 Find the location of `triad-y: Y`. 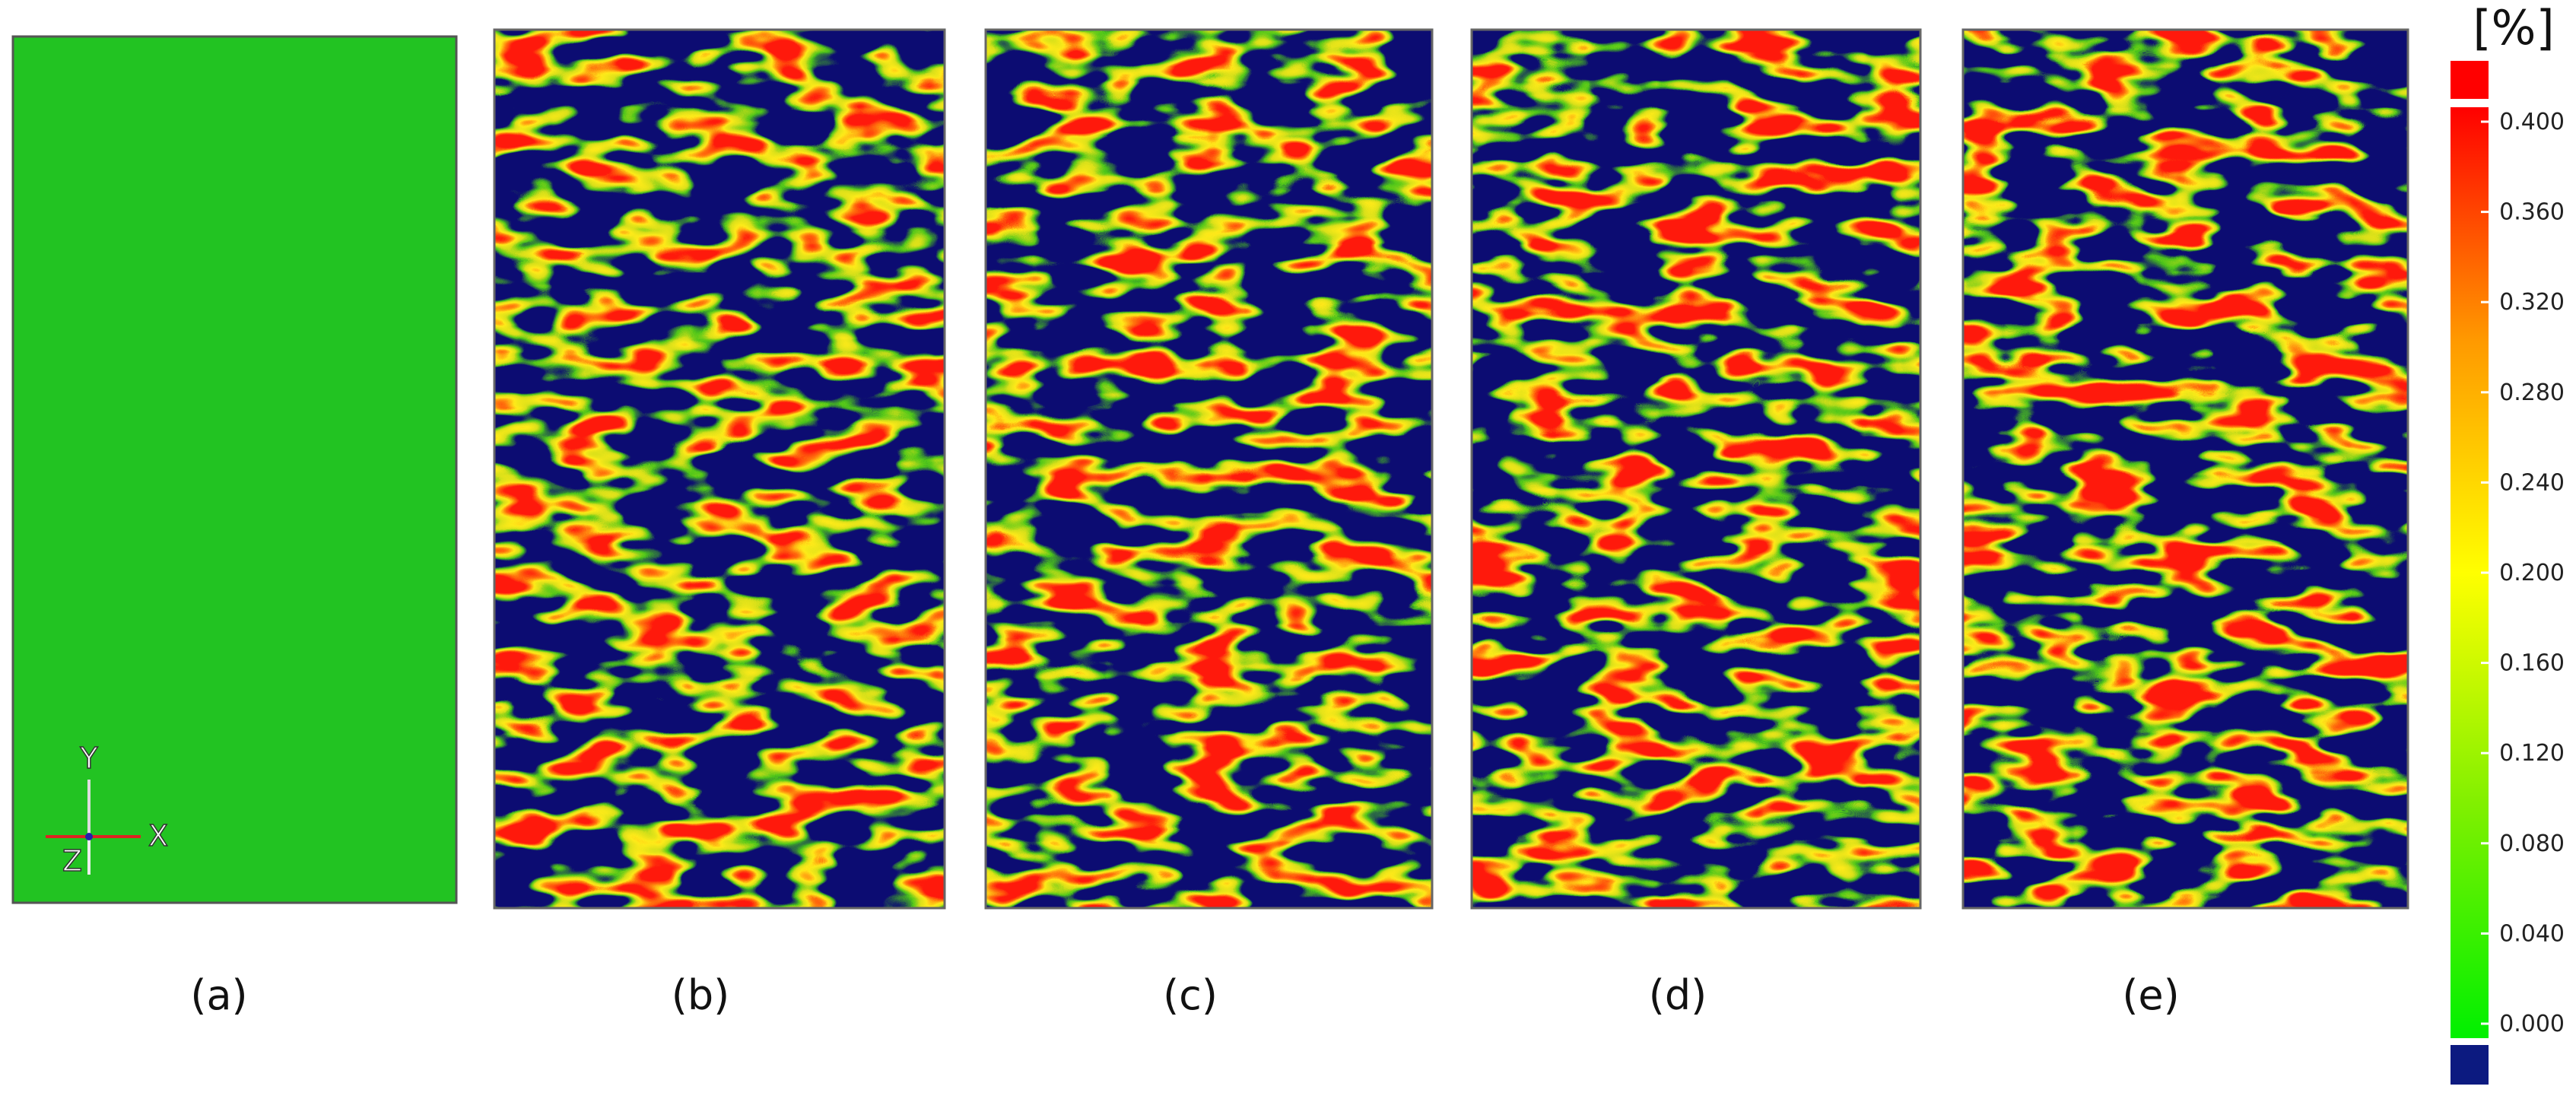

triad-y: Y is located at coordinates (88, 758).